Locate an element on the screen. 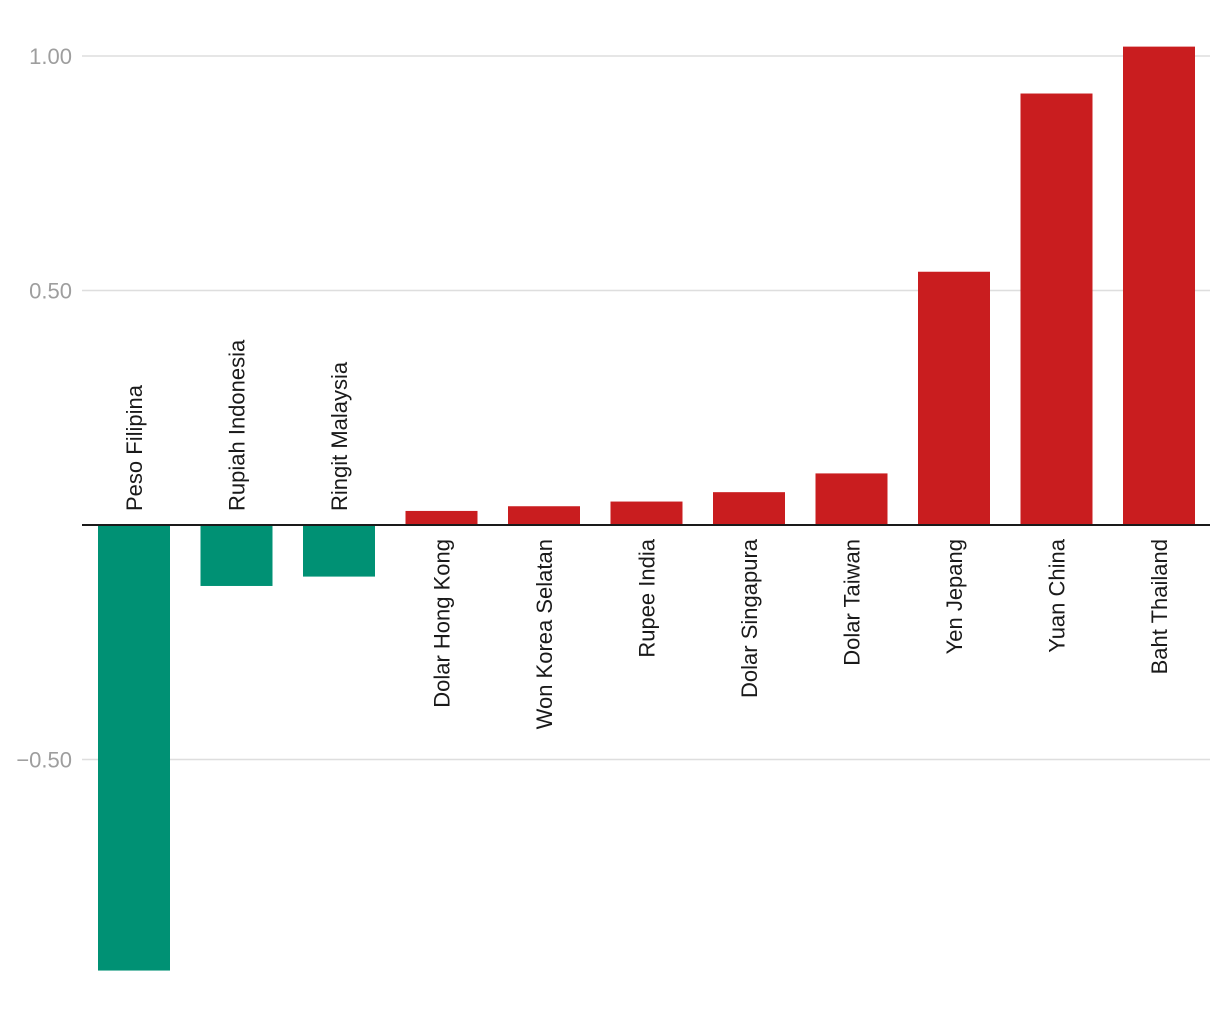 Image resolution: width=1220 pixels, height=1020 pixels. category-label: Dolar Singapura is located at coordinates (749, 618).